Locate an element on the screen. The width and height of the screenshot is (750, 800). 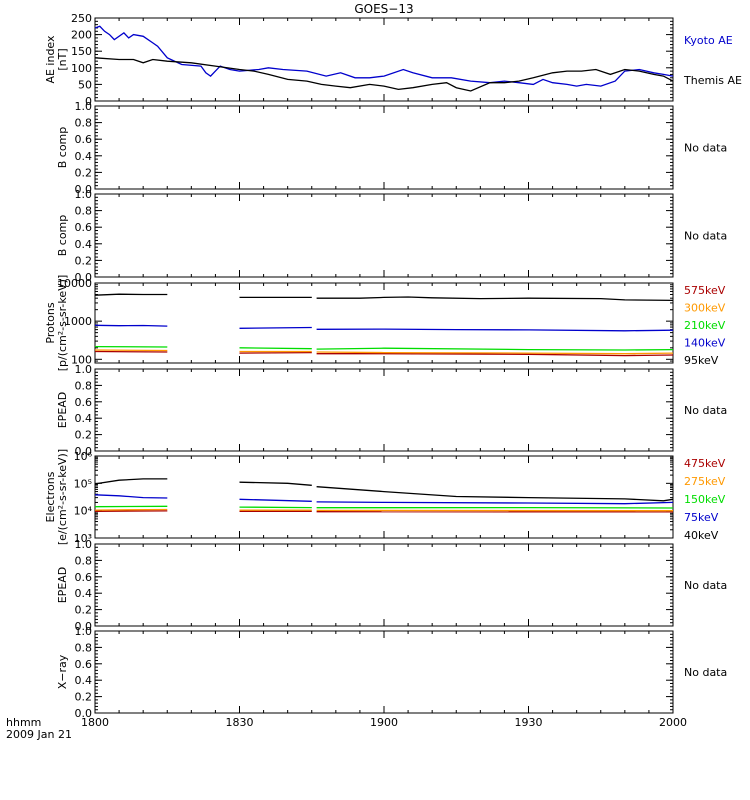
legend-entry: 575keV is located at coordinates (705, 290).